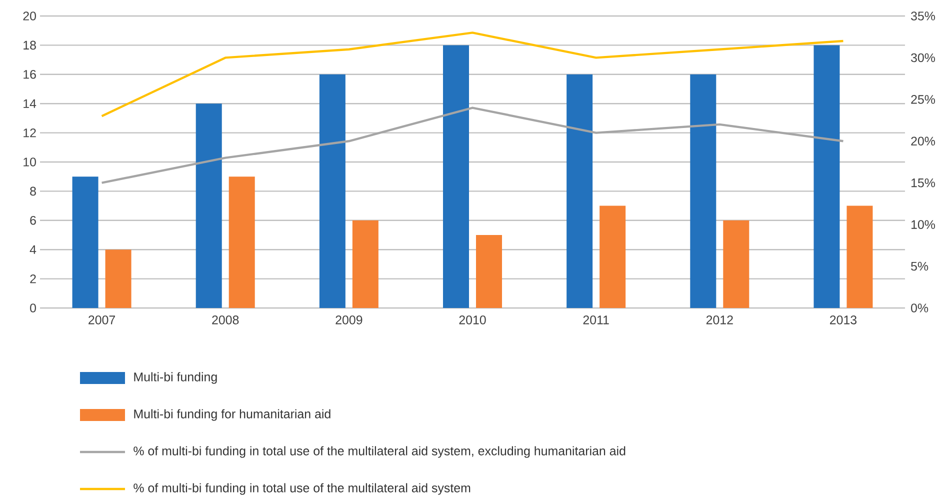  What do you see at coordinates (919, 266) in the screenshot?
I see `y2-tick-label: 5%` at bounding box center [919, 266].